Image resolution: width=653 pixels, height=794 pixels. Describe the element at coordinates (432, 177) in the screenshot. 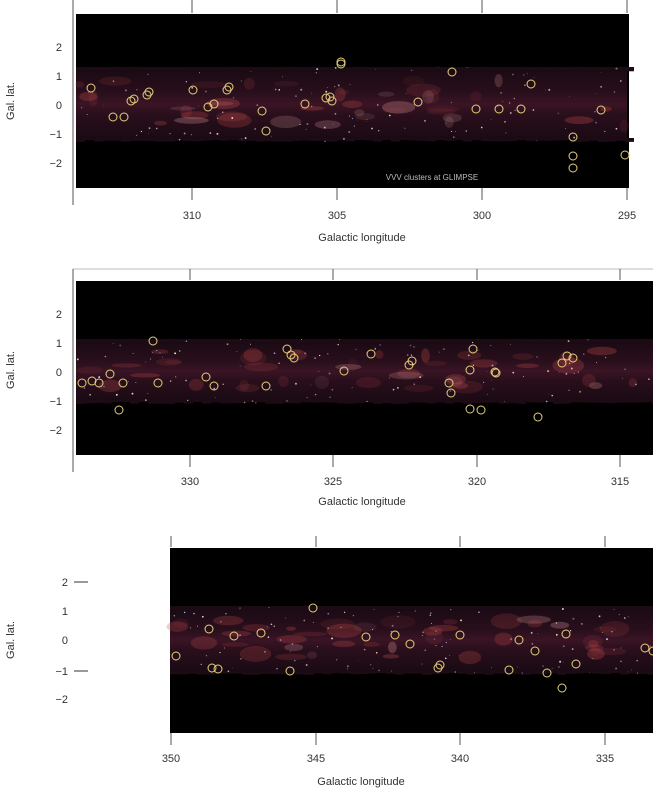

I see `image-annotation: VVV clusters at GLIMPSE` at that location.